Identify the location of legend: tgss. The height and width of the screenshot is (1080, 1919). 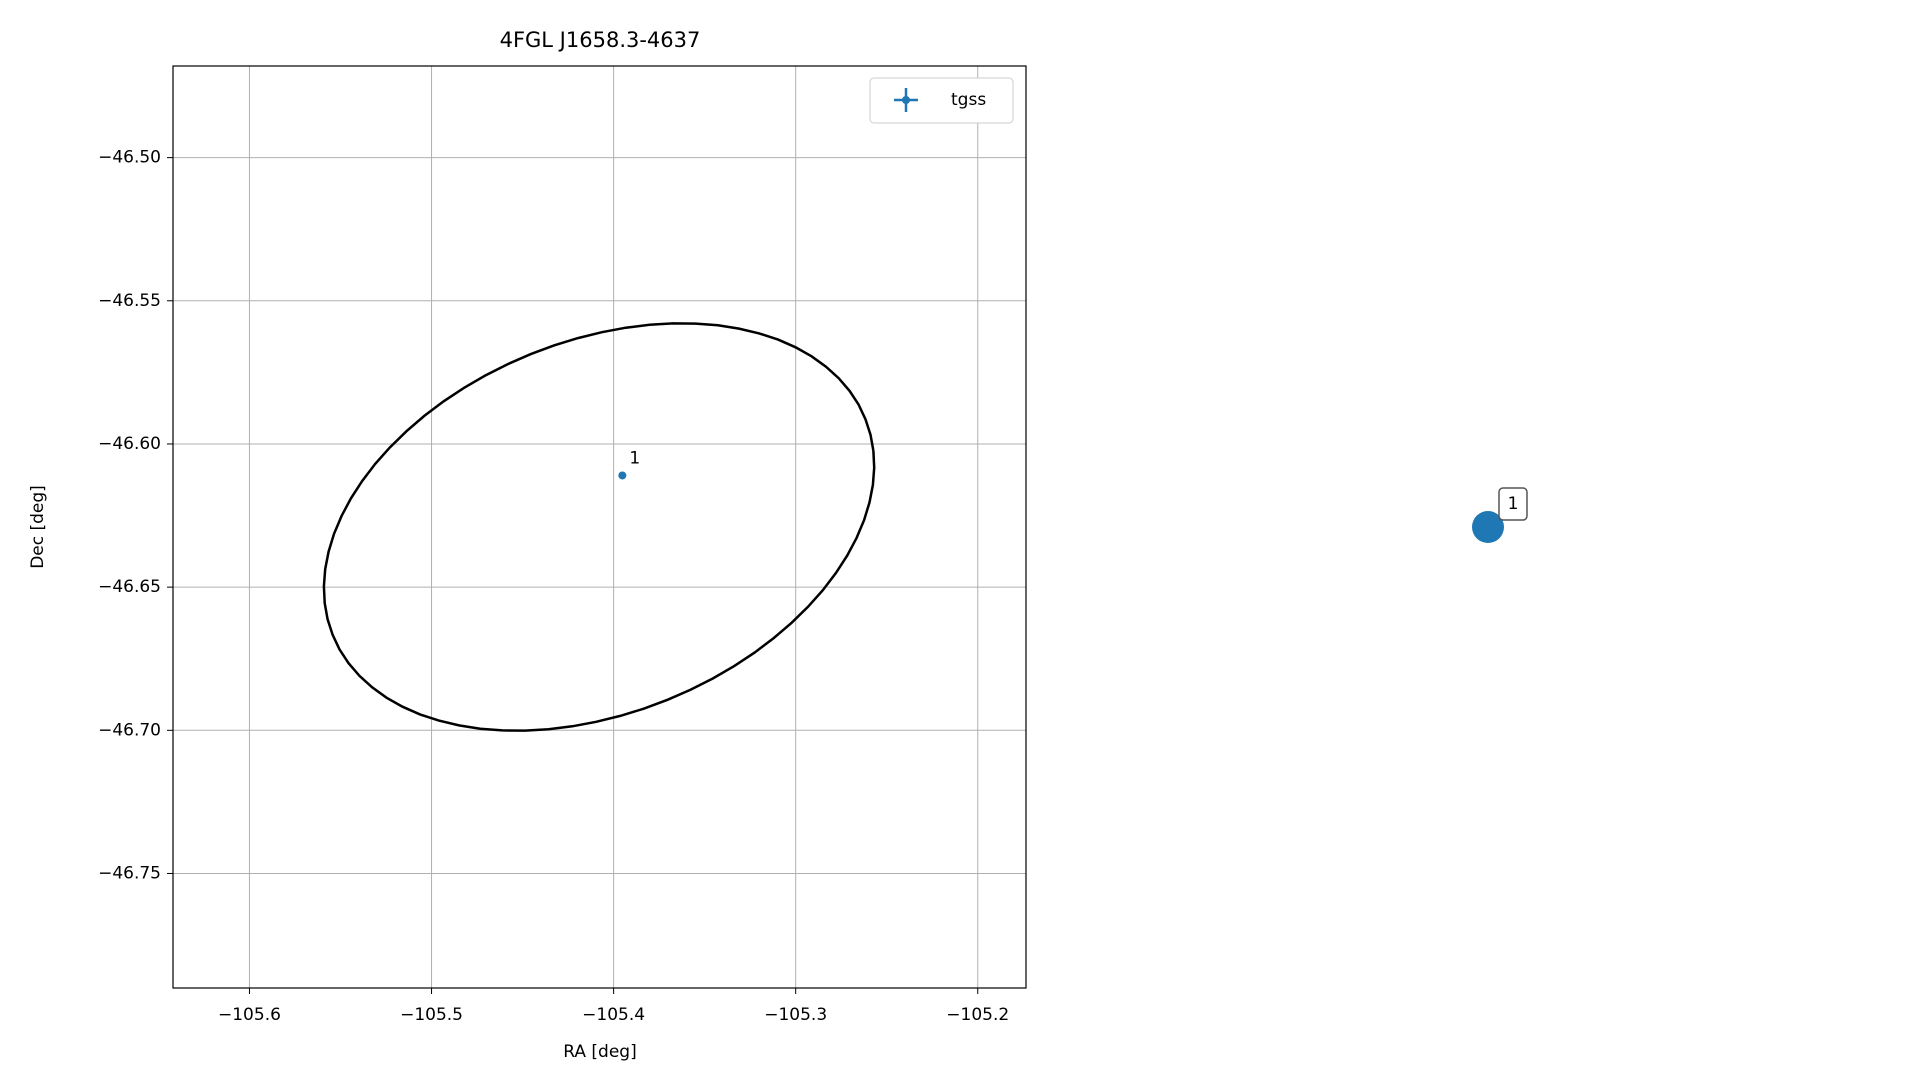
(941, 100).